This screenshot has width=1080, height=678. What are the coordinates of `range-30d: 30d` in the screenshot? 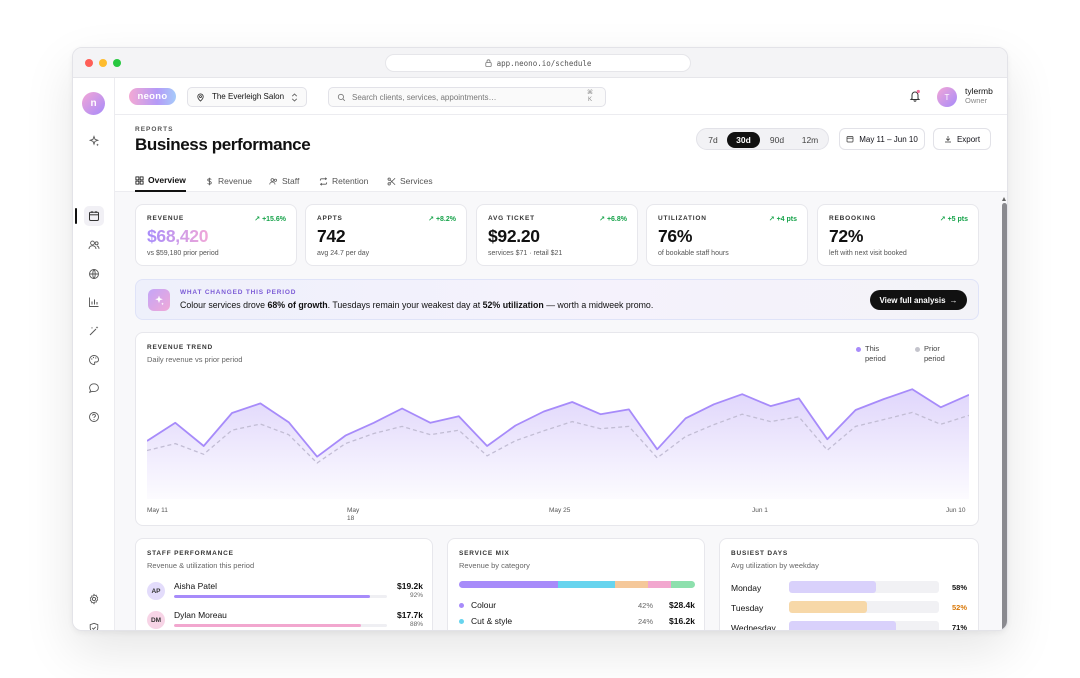 It's located at (743, 140).